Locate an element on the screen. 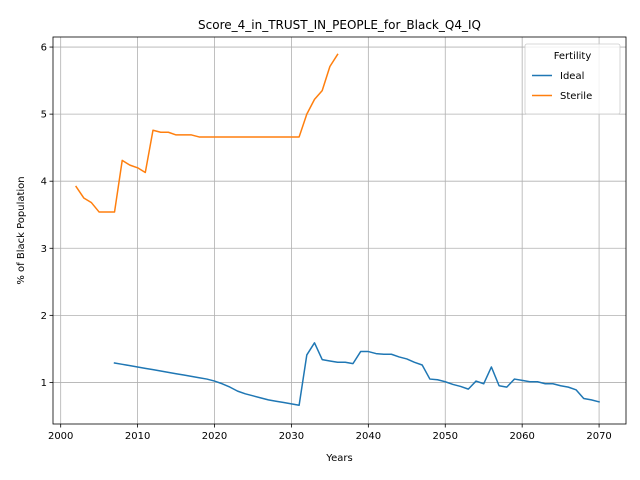 Image resolution: width=640 pixels, height=480 pixels. x-tick-label: 2060 is located at coordinates (521, 436).